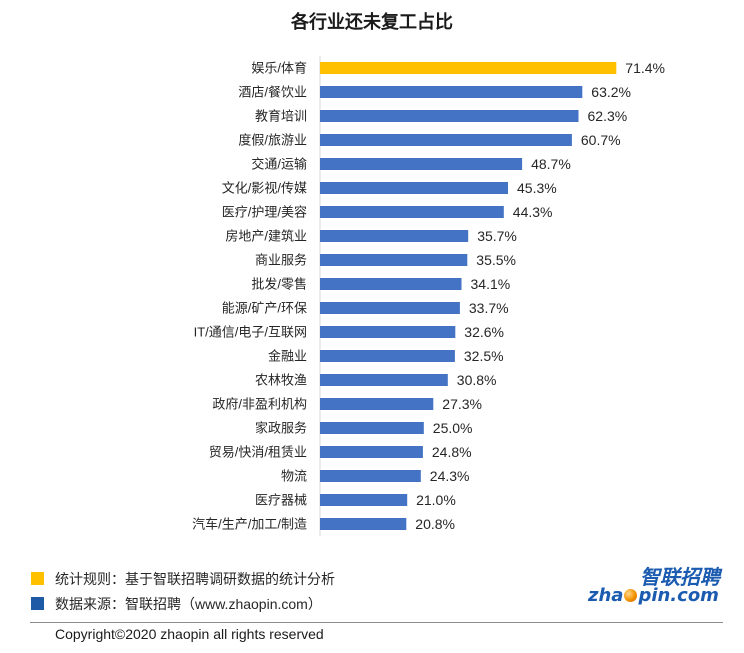 This screenshot has height=653, width=744. I want to click on legend-swatch-yellow, so click(37, 578).